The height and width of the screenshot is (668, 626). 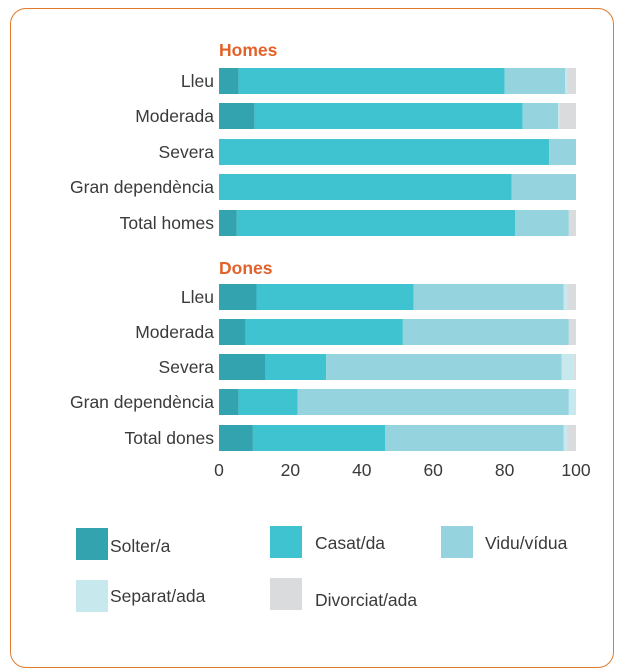 What do you see at coordinates (140, 546) in the screenshot?
I see `legend-label: Solter/a` at bounding box center [140, 546].